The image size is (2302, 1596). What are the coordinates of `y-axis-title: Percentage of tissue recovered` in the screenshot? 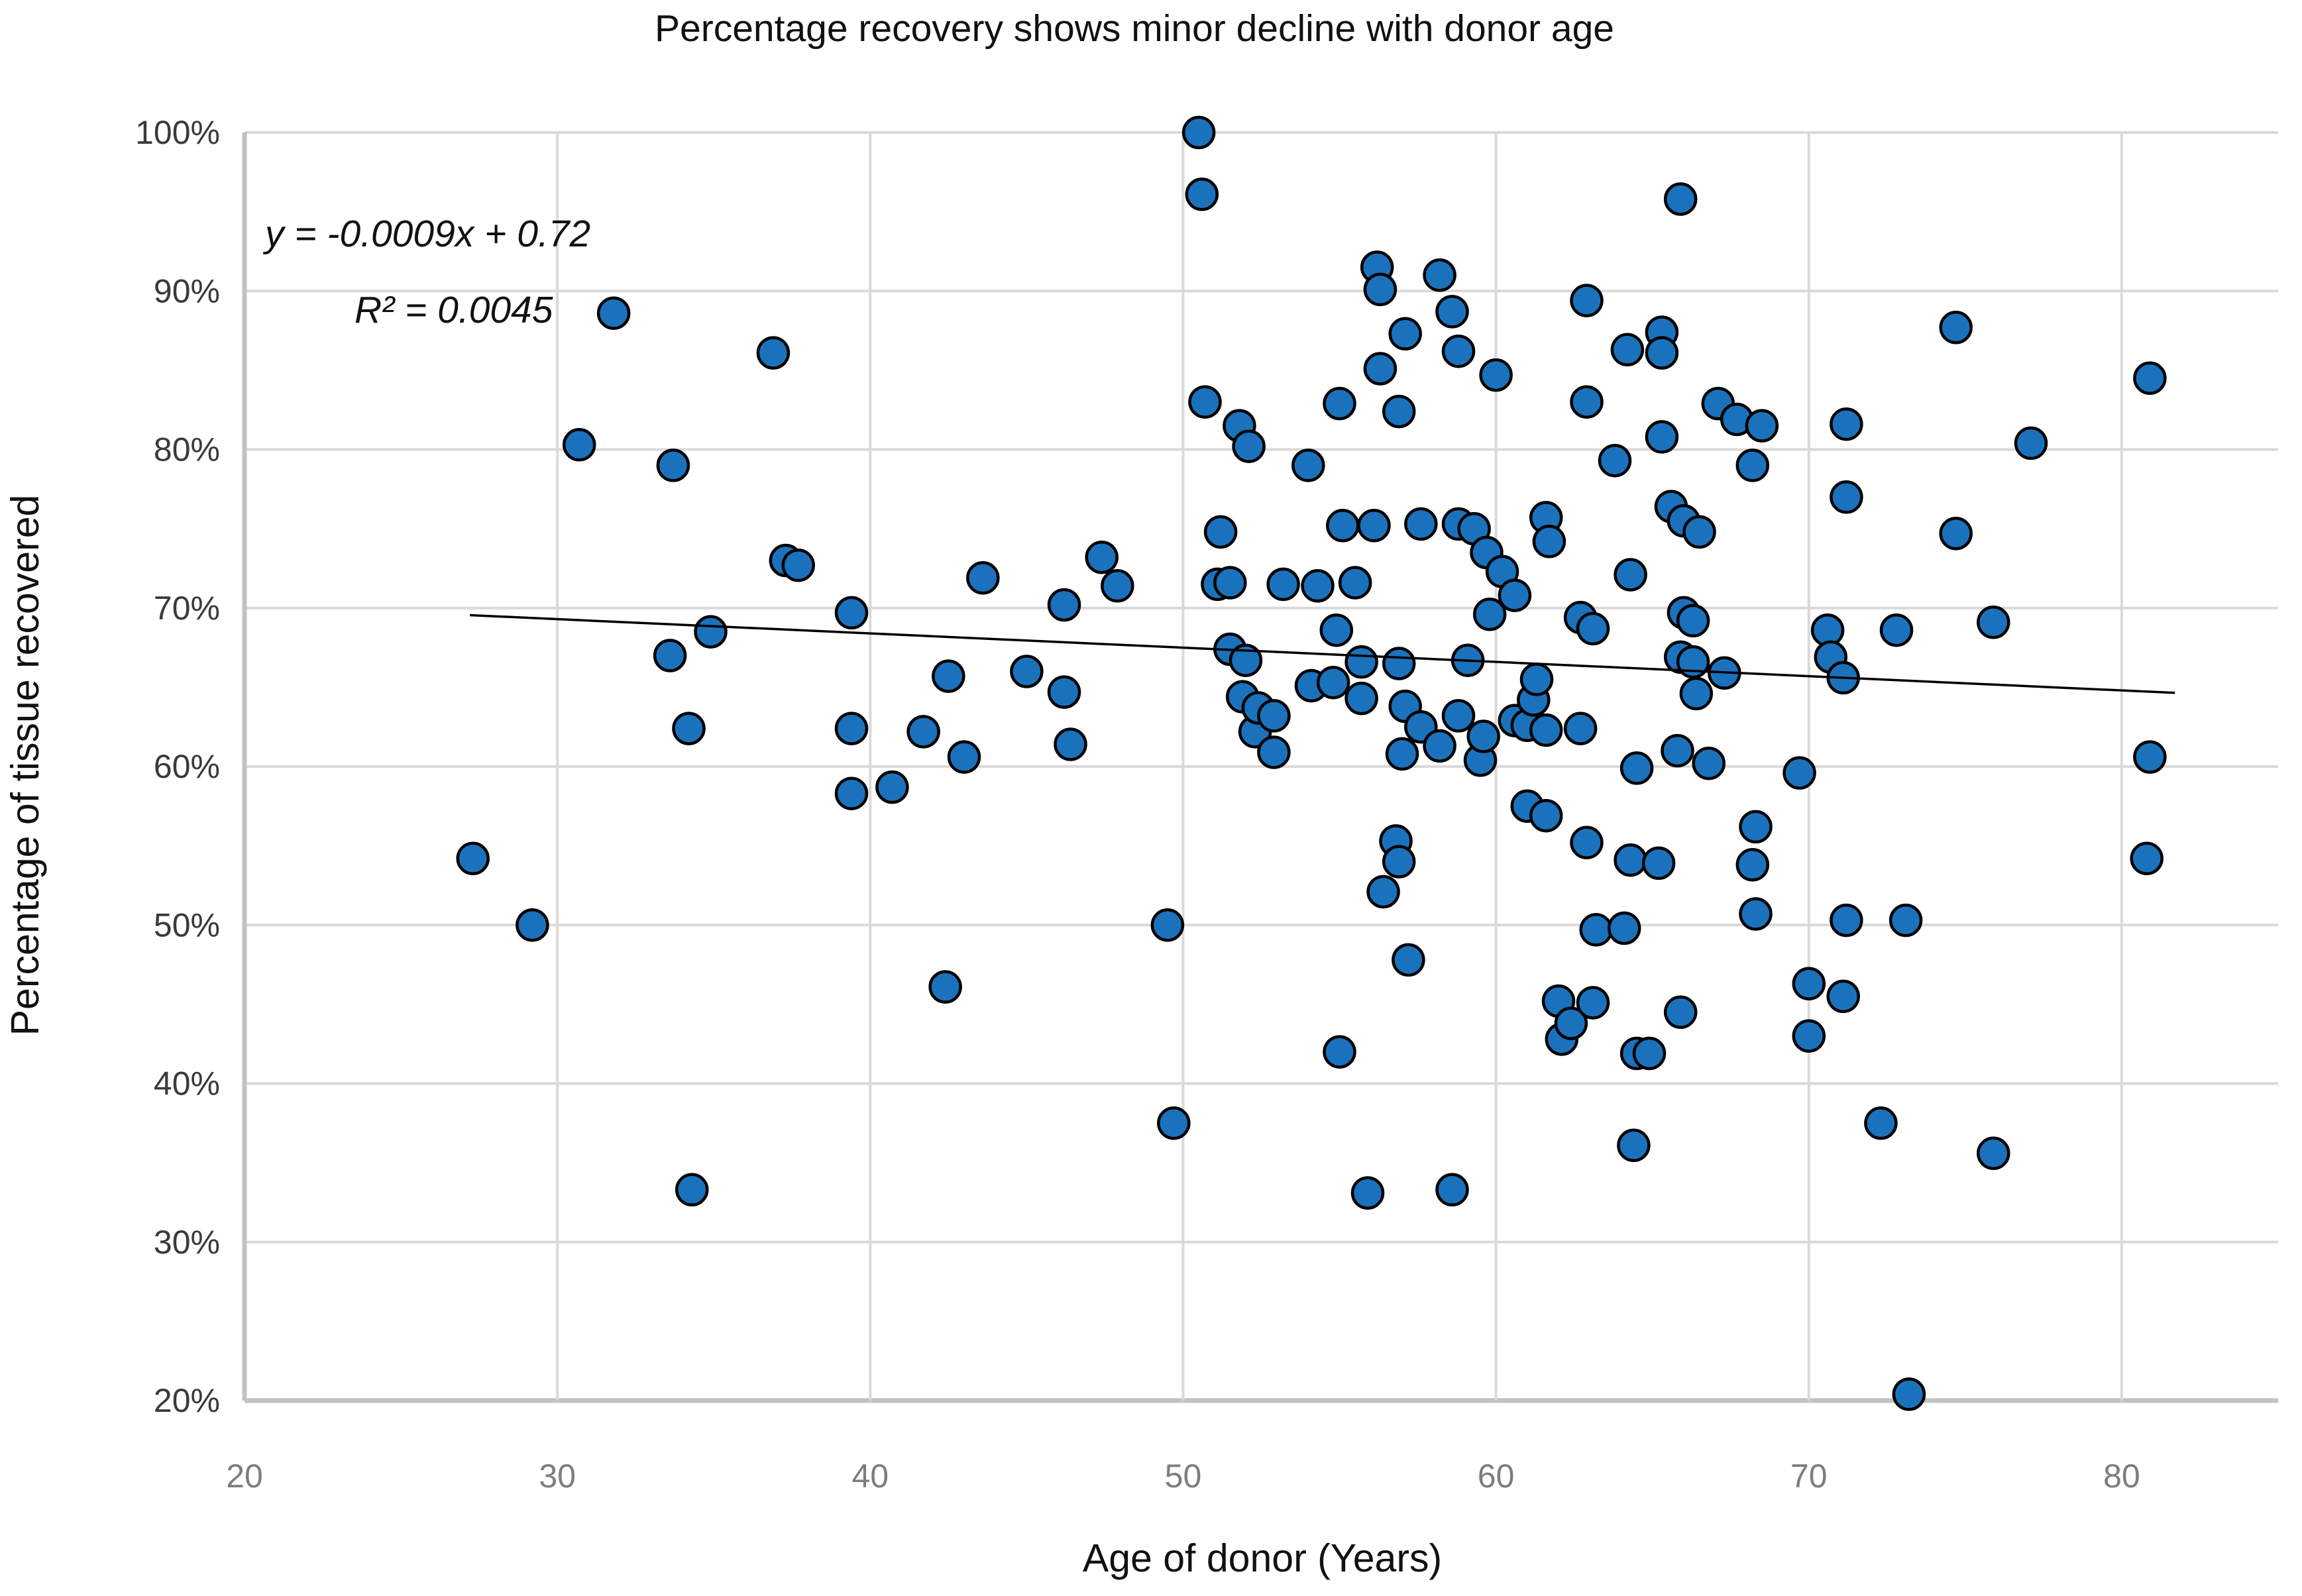 It's located at (25, 765).